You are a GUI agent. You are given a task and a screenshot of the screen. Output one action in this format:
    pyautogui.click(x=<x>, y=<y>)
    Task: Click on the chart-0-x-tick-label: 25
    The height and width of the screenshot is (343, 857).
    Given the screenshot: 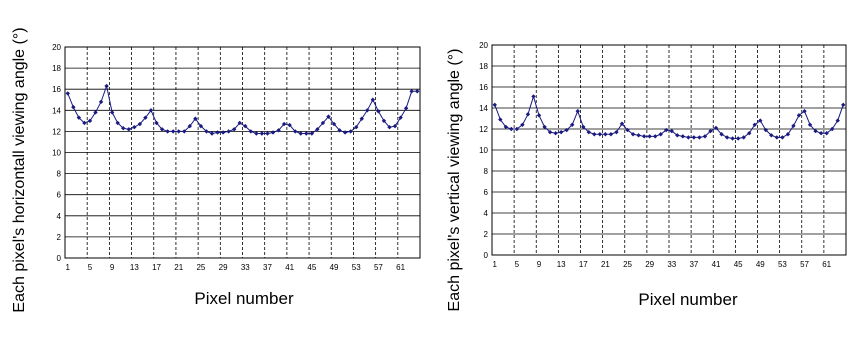 What is the action you would take?
    pyautogui.click(x=200, y=267)
    